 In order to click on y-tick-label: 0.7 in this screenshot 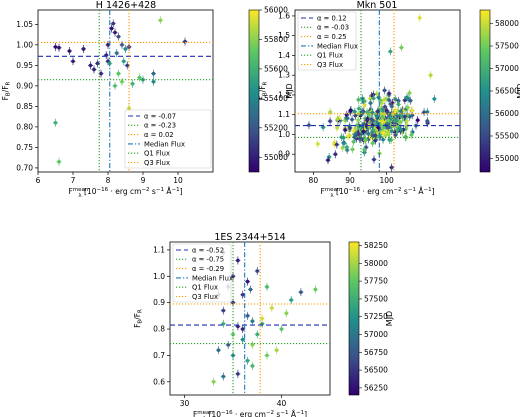, I will do `click(159, 355)`.